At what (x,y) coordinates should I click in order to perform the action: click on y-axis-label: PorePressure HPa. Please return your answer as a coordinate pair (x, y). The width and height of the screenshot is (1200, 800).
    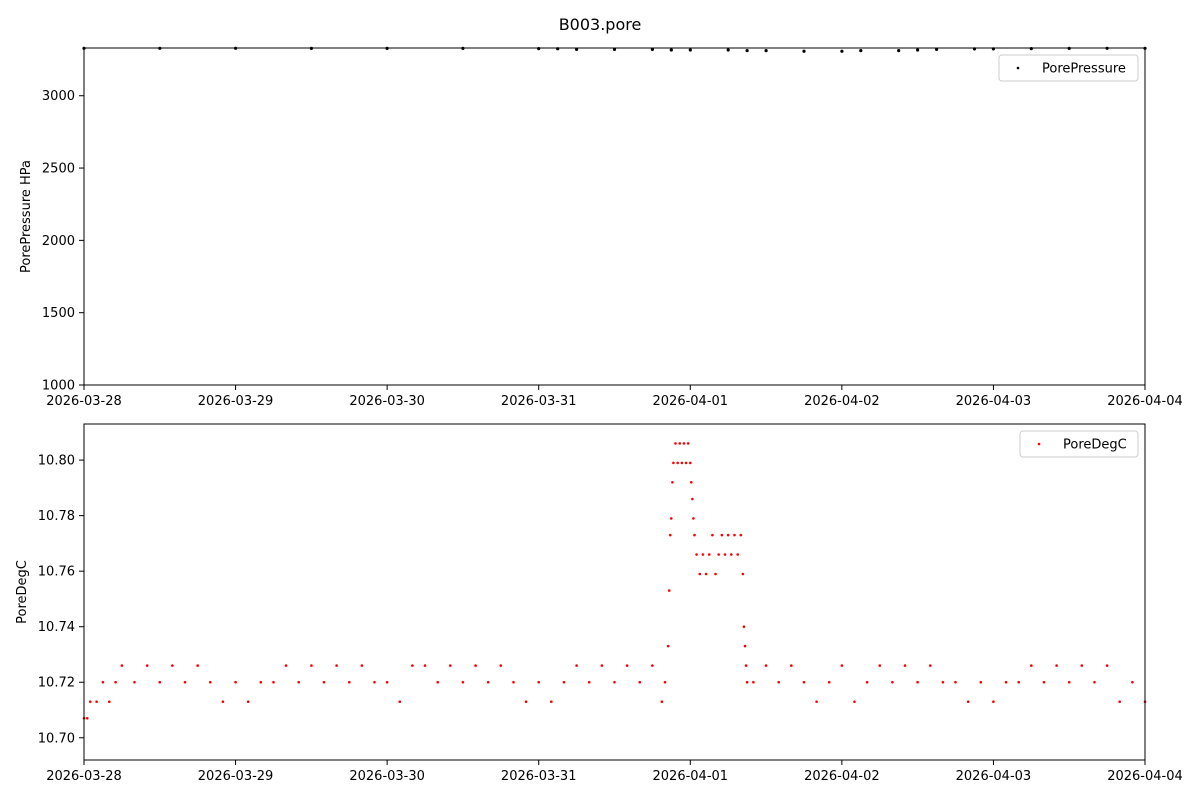
    Looking at the image, I should click on (26, 216).